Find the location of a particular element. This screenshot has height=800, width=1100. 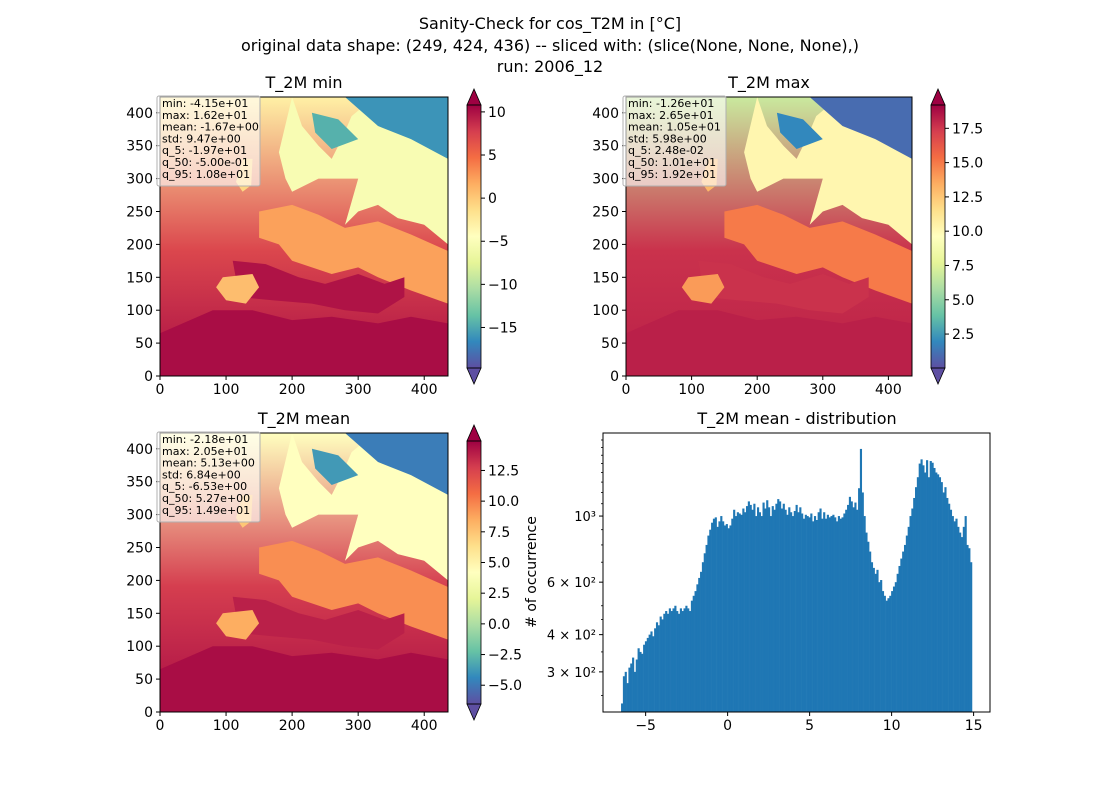

stats-line: min: -1.26e+01 is located at coordinates (671, 103).